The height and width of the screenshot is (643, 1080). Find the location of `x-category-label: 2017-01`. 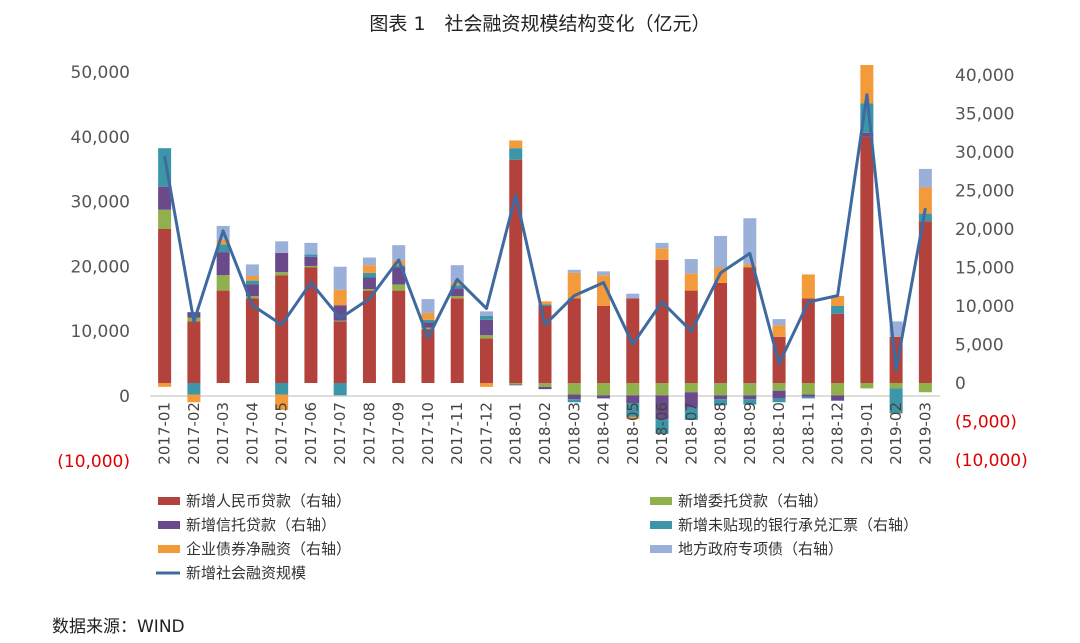

x-category-label: 2017-01 is located at coordinates (165, 433).